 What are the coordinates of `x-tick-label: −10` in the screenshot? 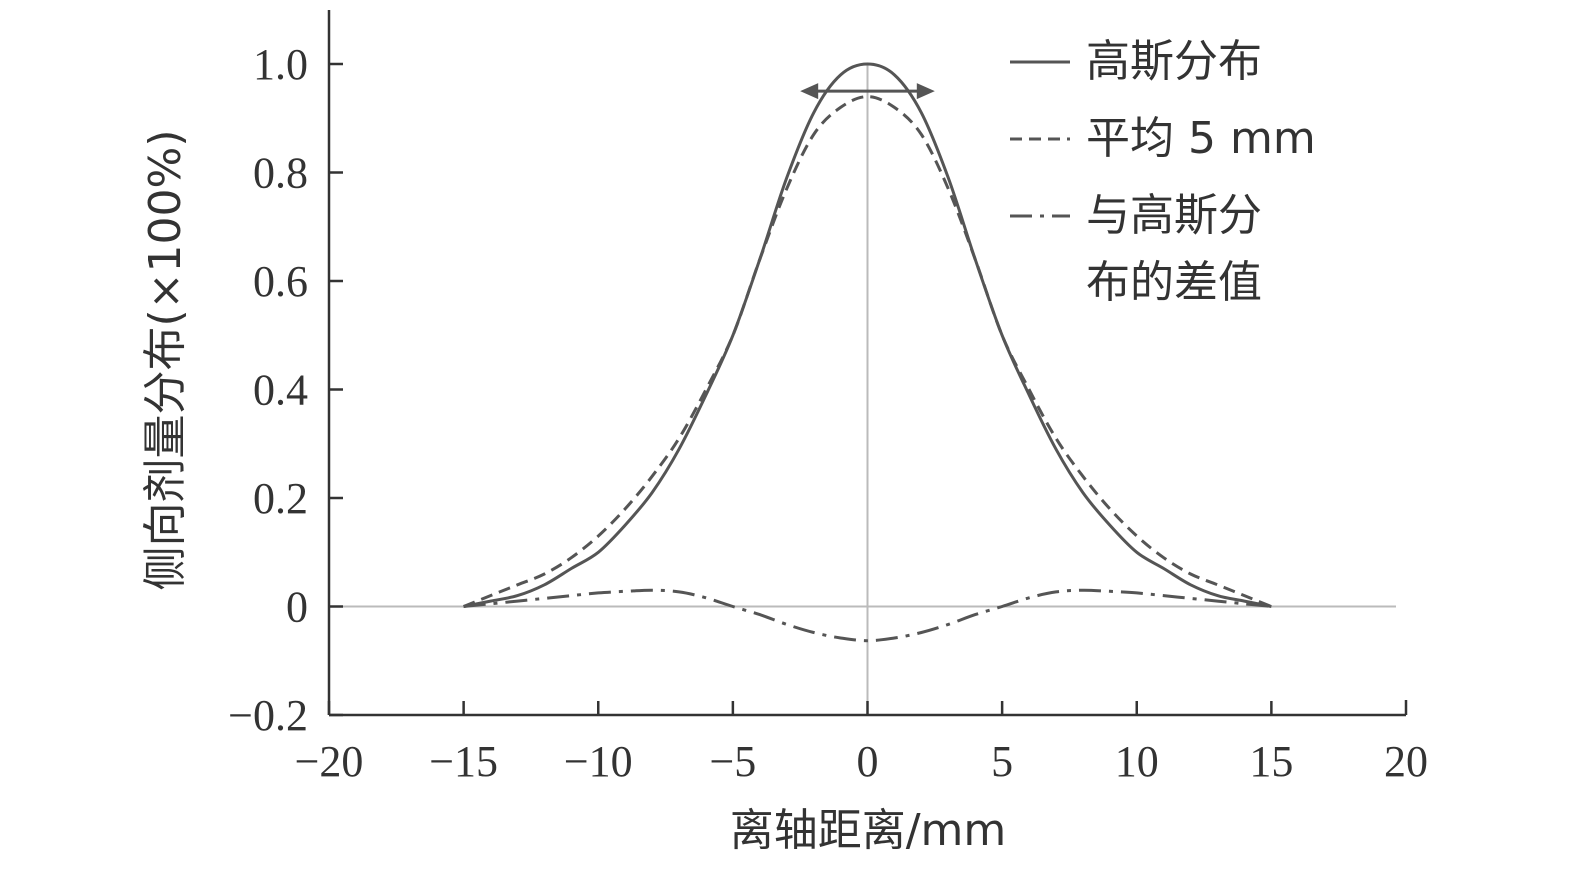 It's located at (598, 761).